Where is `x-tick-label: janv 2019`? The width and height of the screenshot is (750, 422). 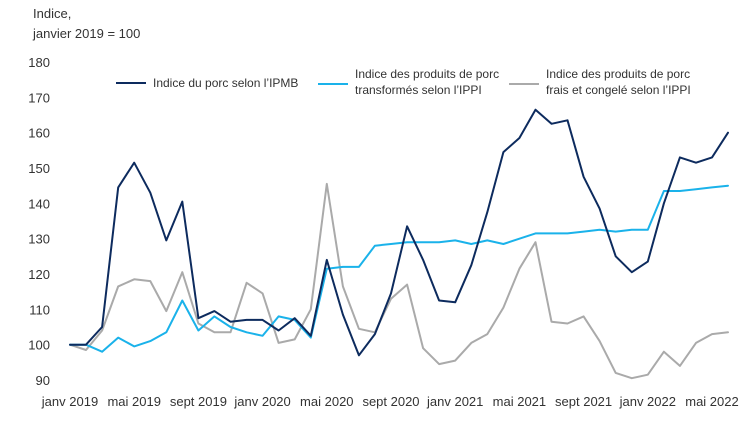
x-tick-label: janv 2019 is located at coordinates (69, 401).